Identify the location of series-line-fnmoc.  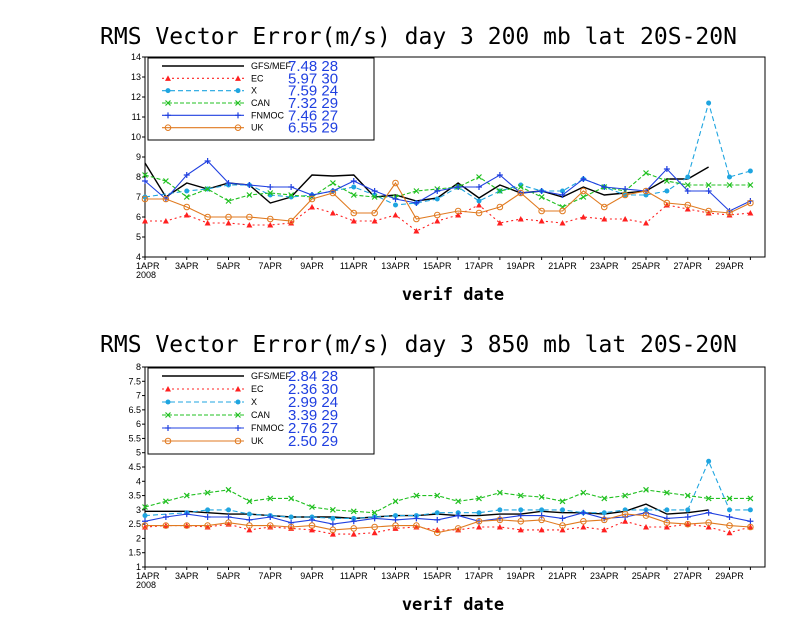
(447, 518).